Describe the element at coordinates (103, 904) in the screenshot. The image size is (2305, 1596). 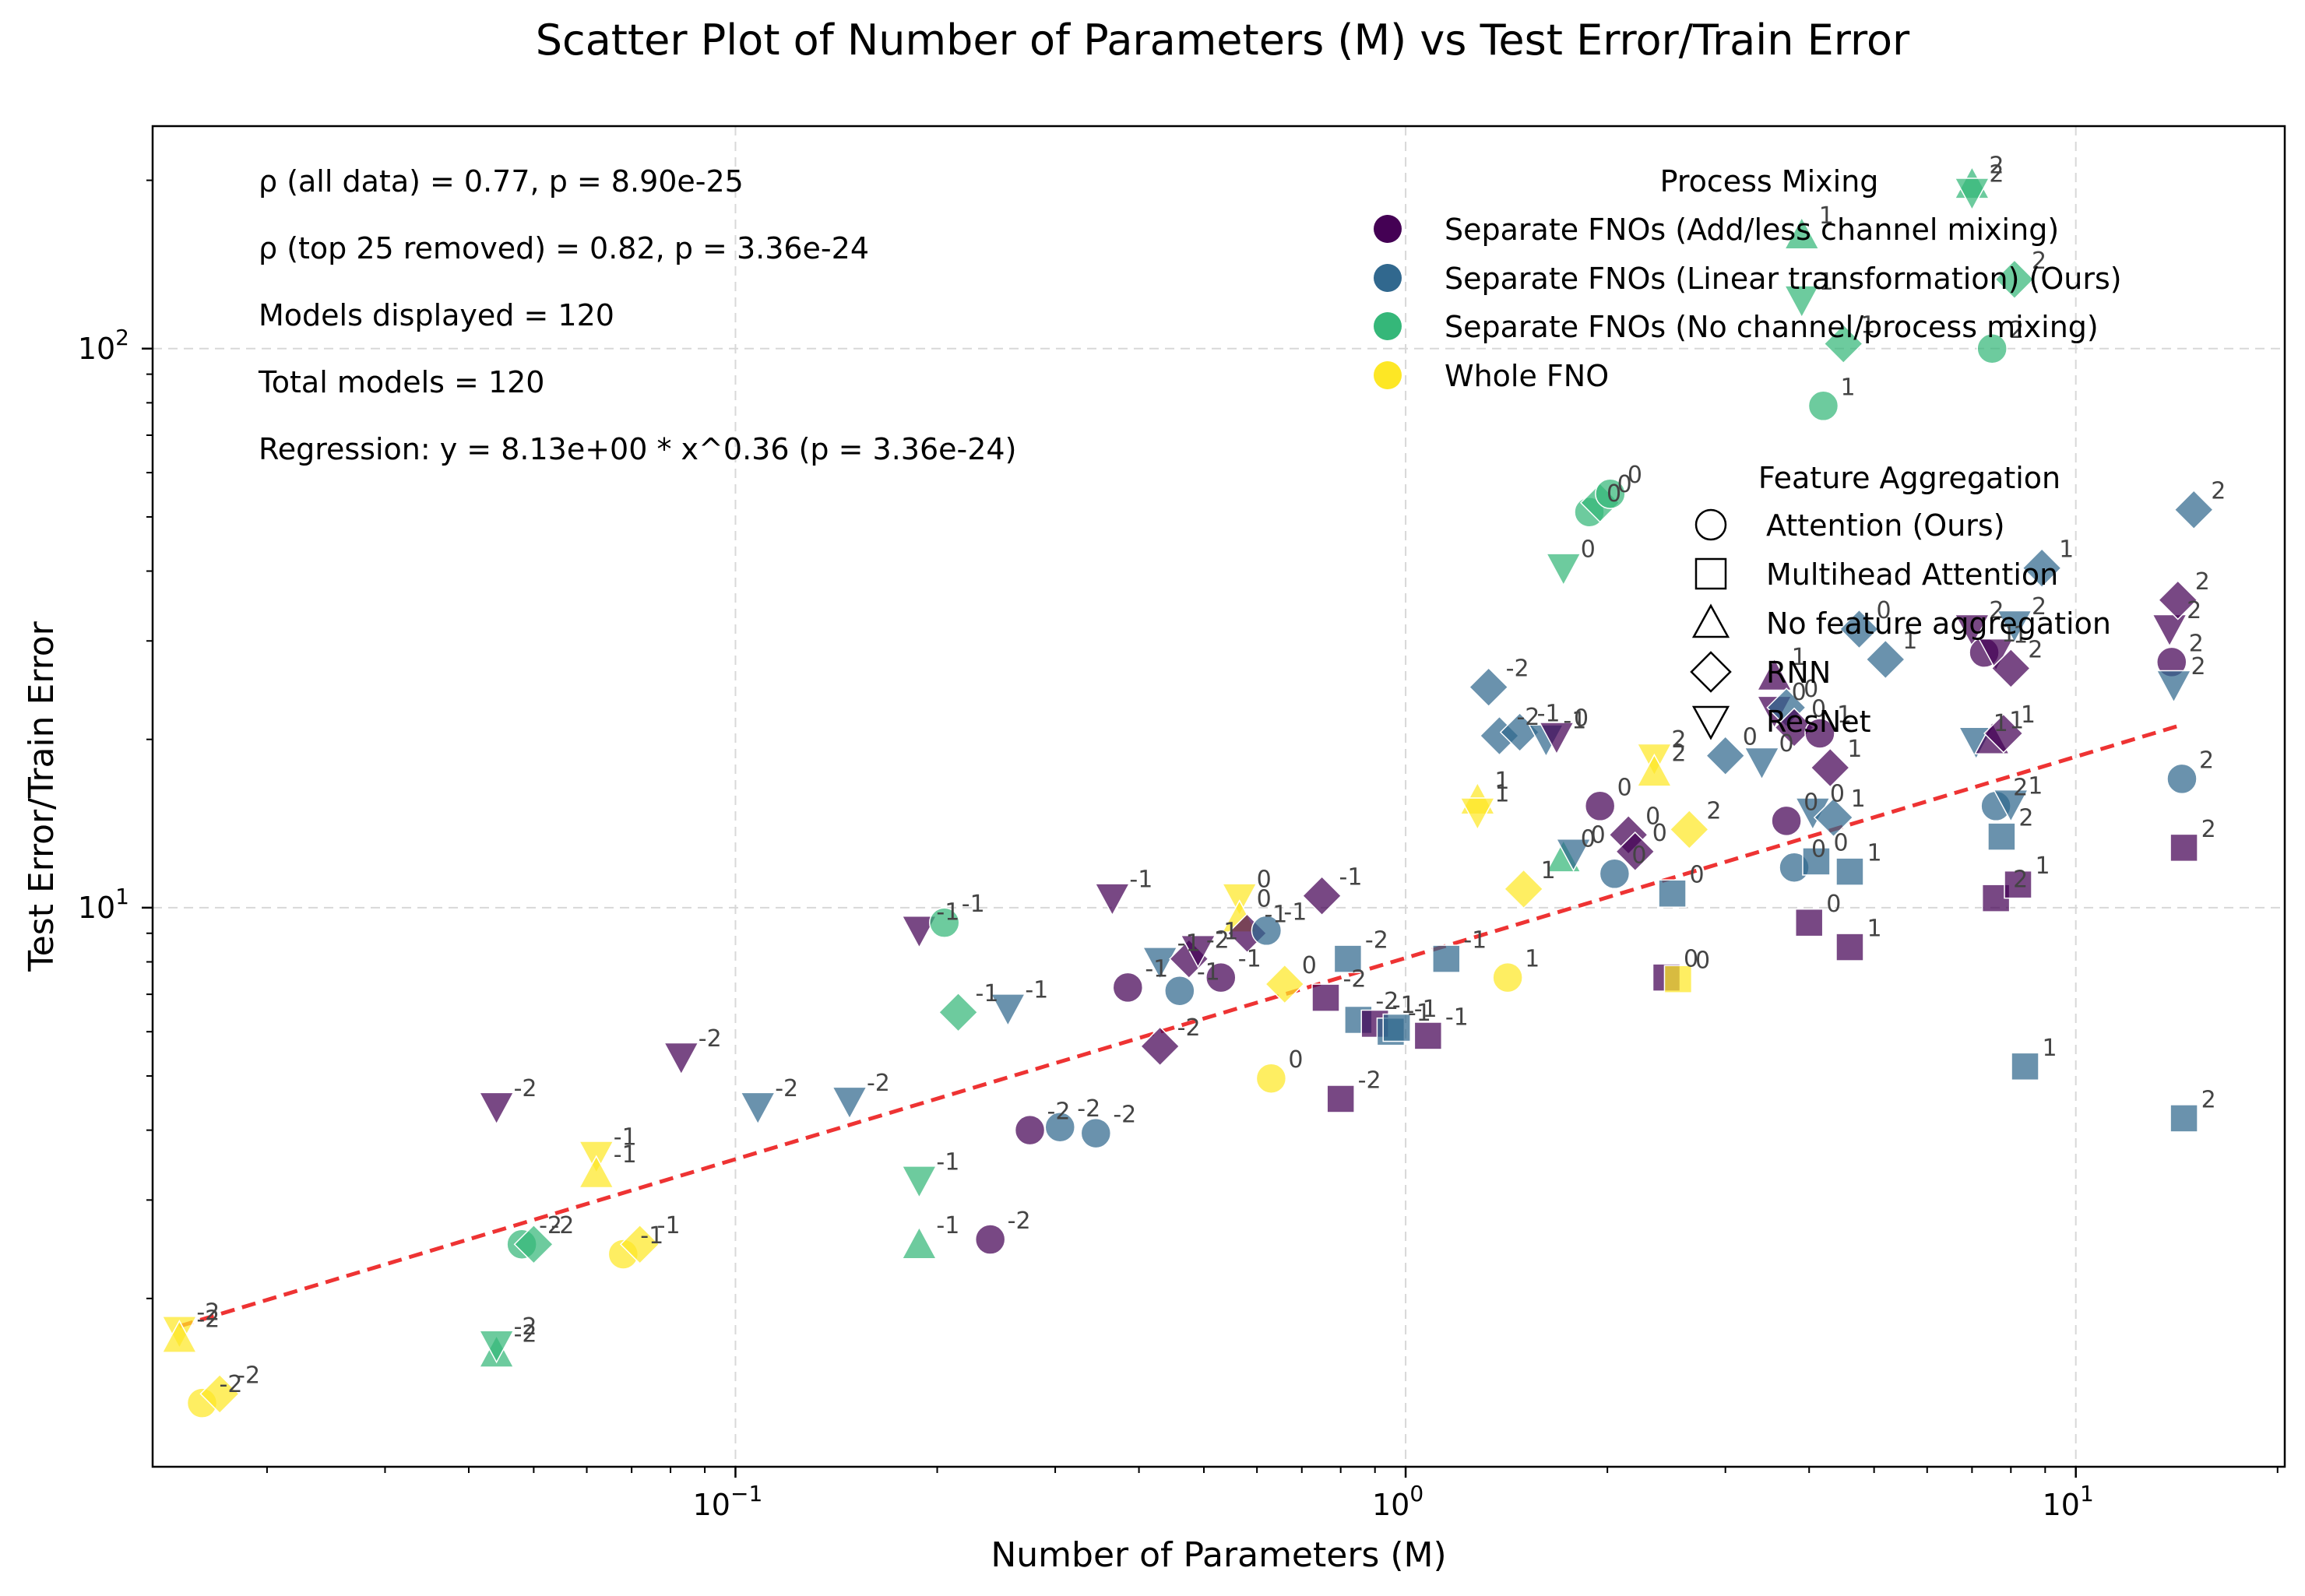
I see `y-tick-label: 101` at that location.